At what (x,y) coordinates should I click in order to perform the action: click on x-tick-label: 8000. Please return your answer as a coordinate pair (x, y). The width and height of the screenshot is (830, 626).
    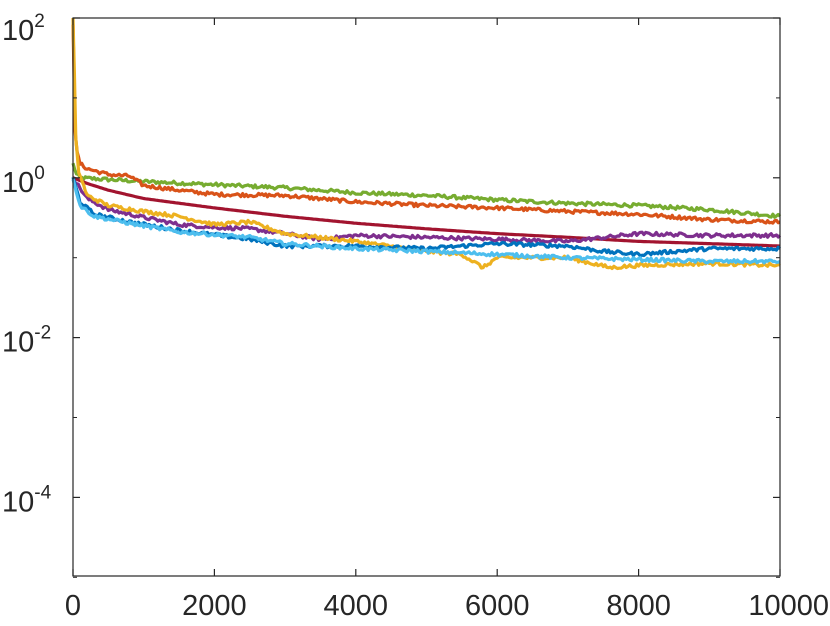
    Looking at the image, I should click on (638, 606).